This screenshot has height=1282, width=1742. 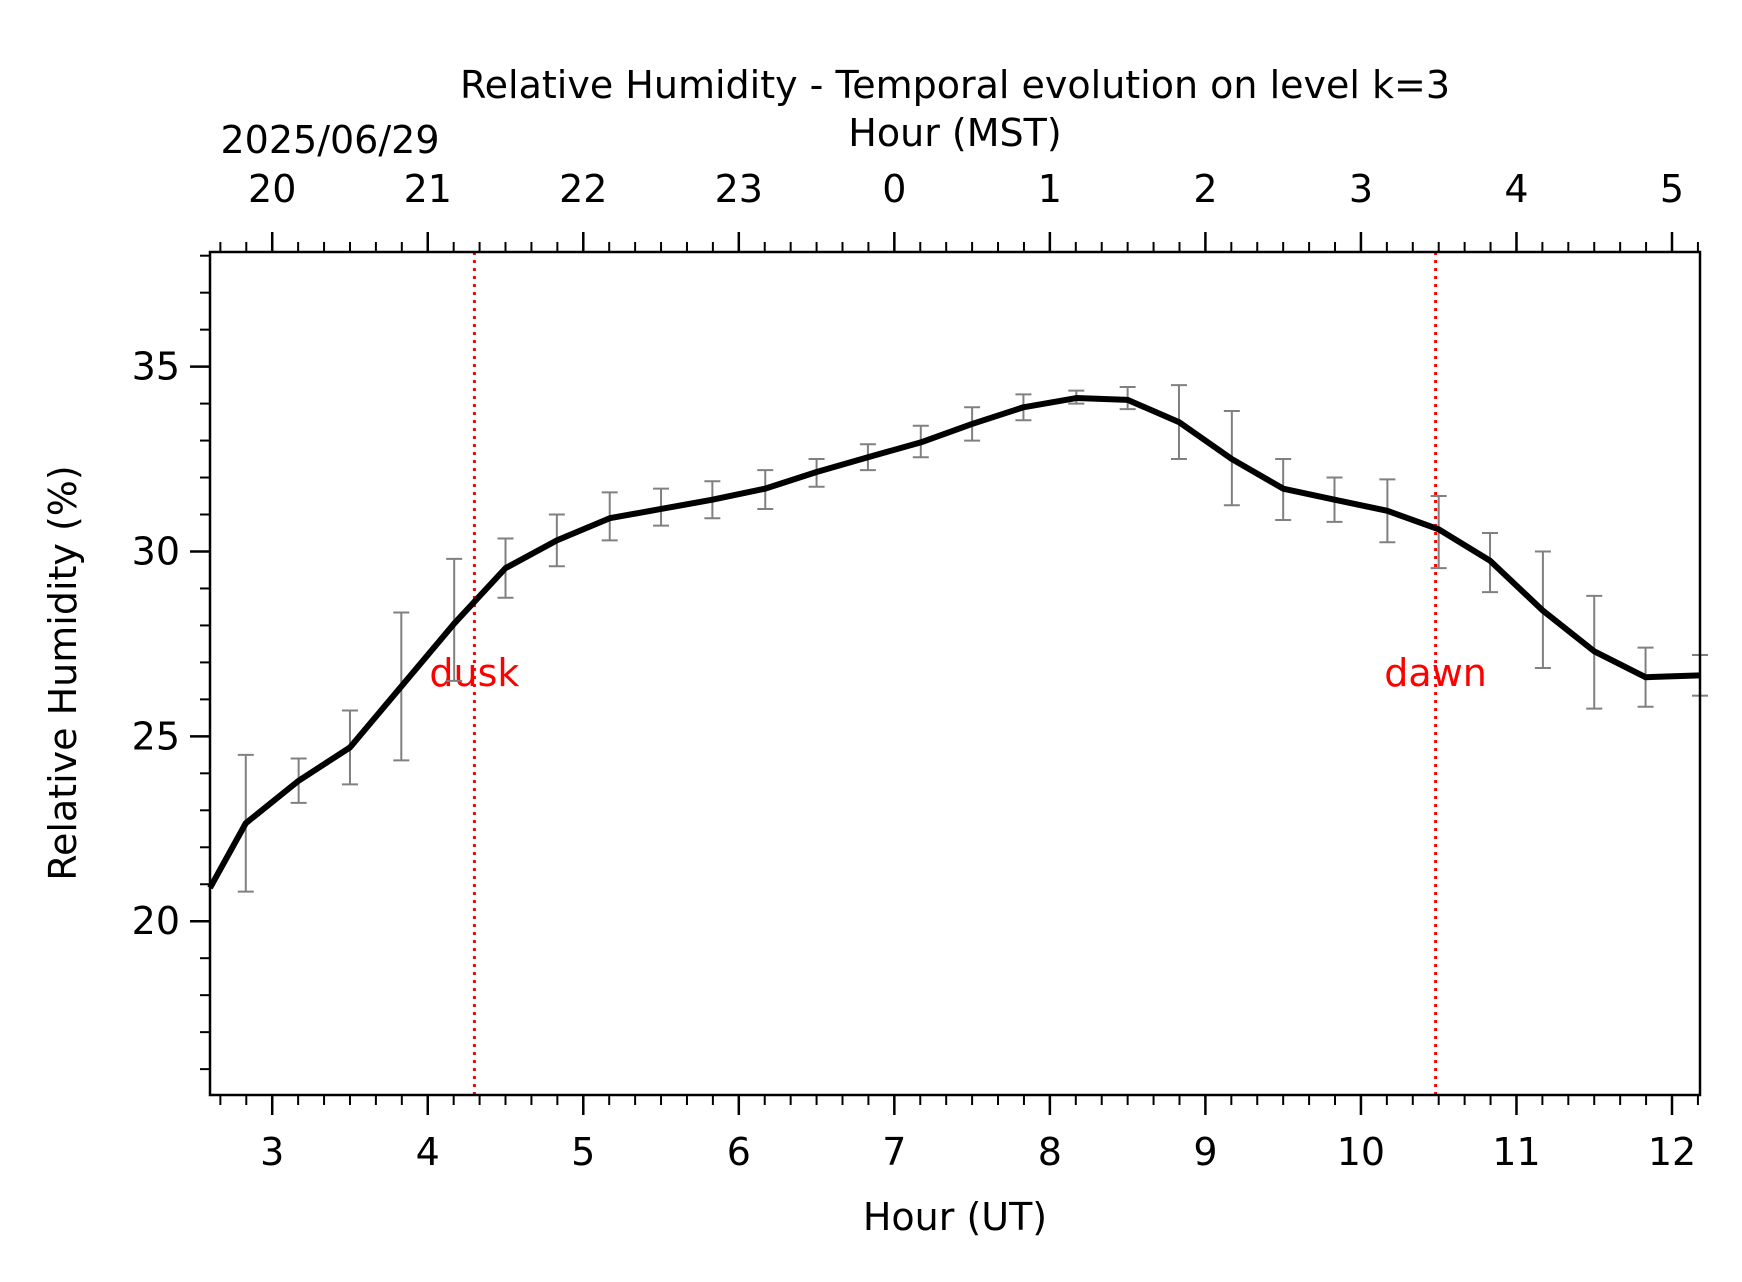 What do you see at coordinates (1205, 1152) in the screenshot?
I see `x-tick-label: 9` at bounding box center [1205, 1152].